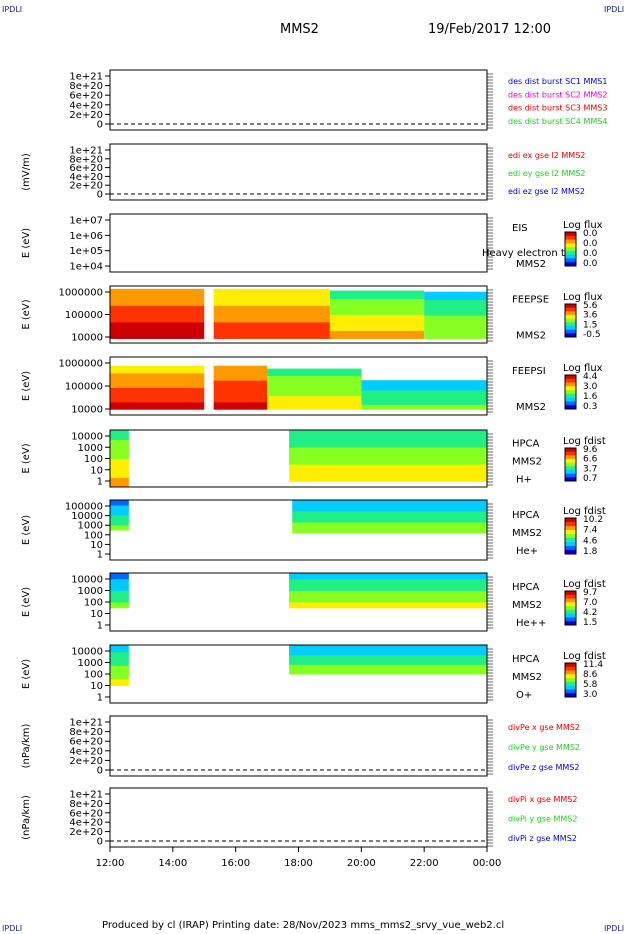 The height and width of the screenshot is (934, 630). I want to click on date-title: 19/Feb/2017 12:00, so click(489, 29).